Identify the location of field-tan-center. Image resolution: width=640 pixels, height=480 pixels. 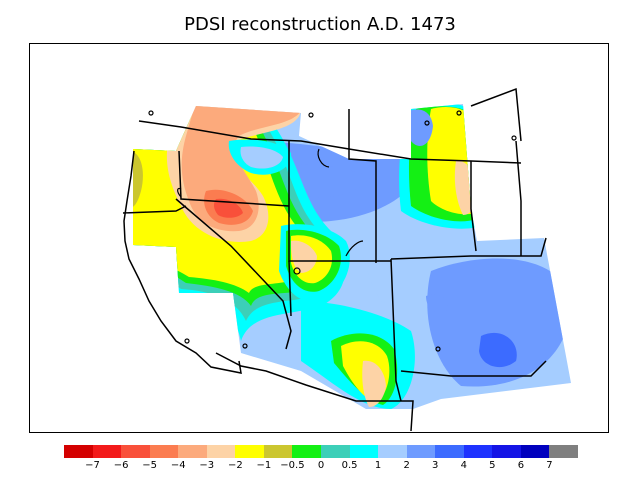
(304, 256).